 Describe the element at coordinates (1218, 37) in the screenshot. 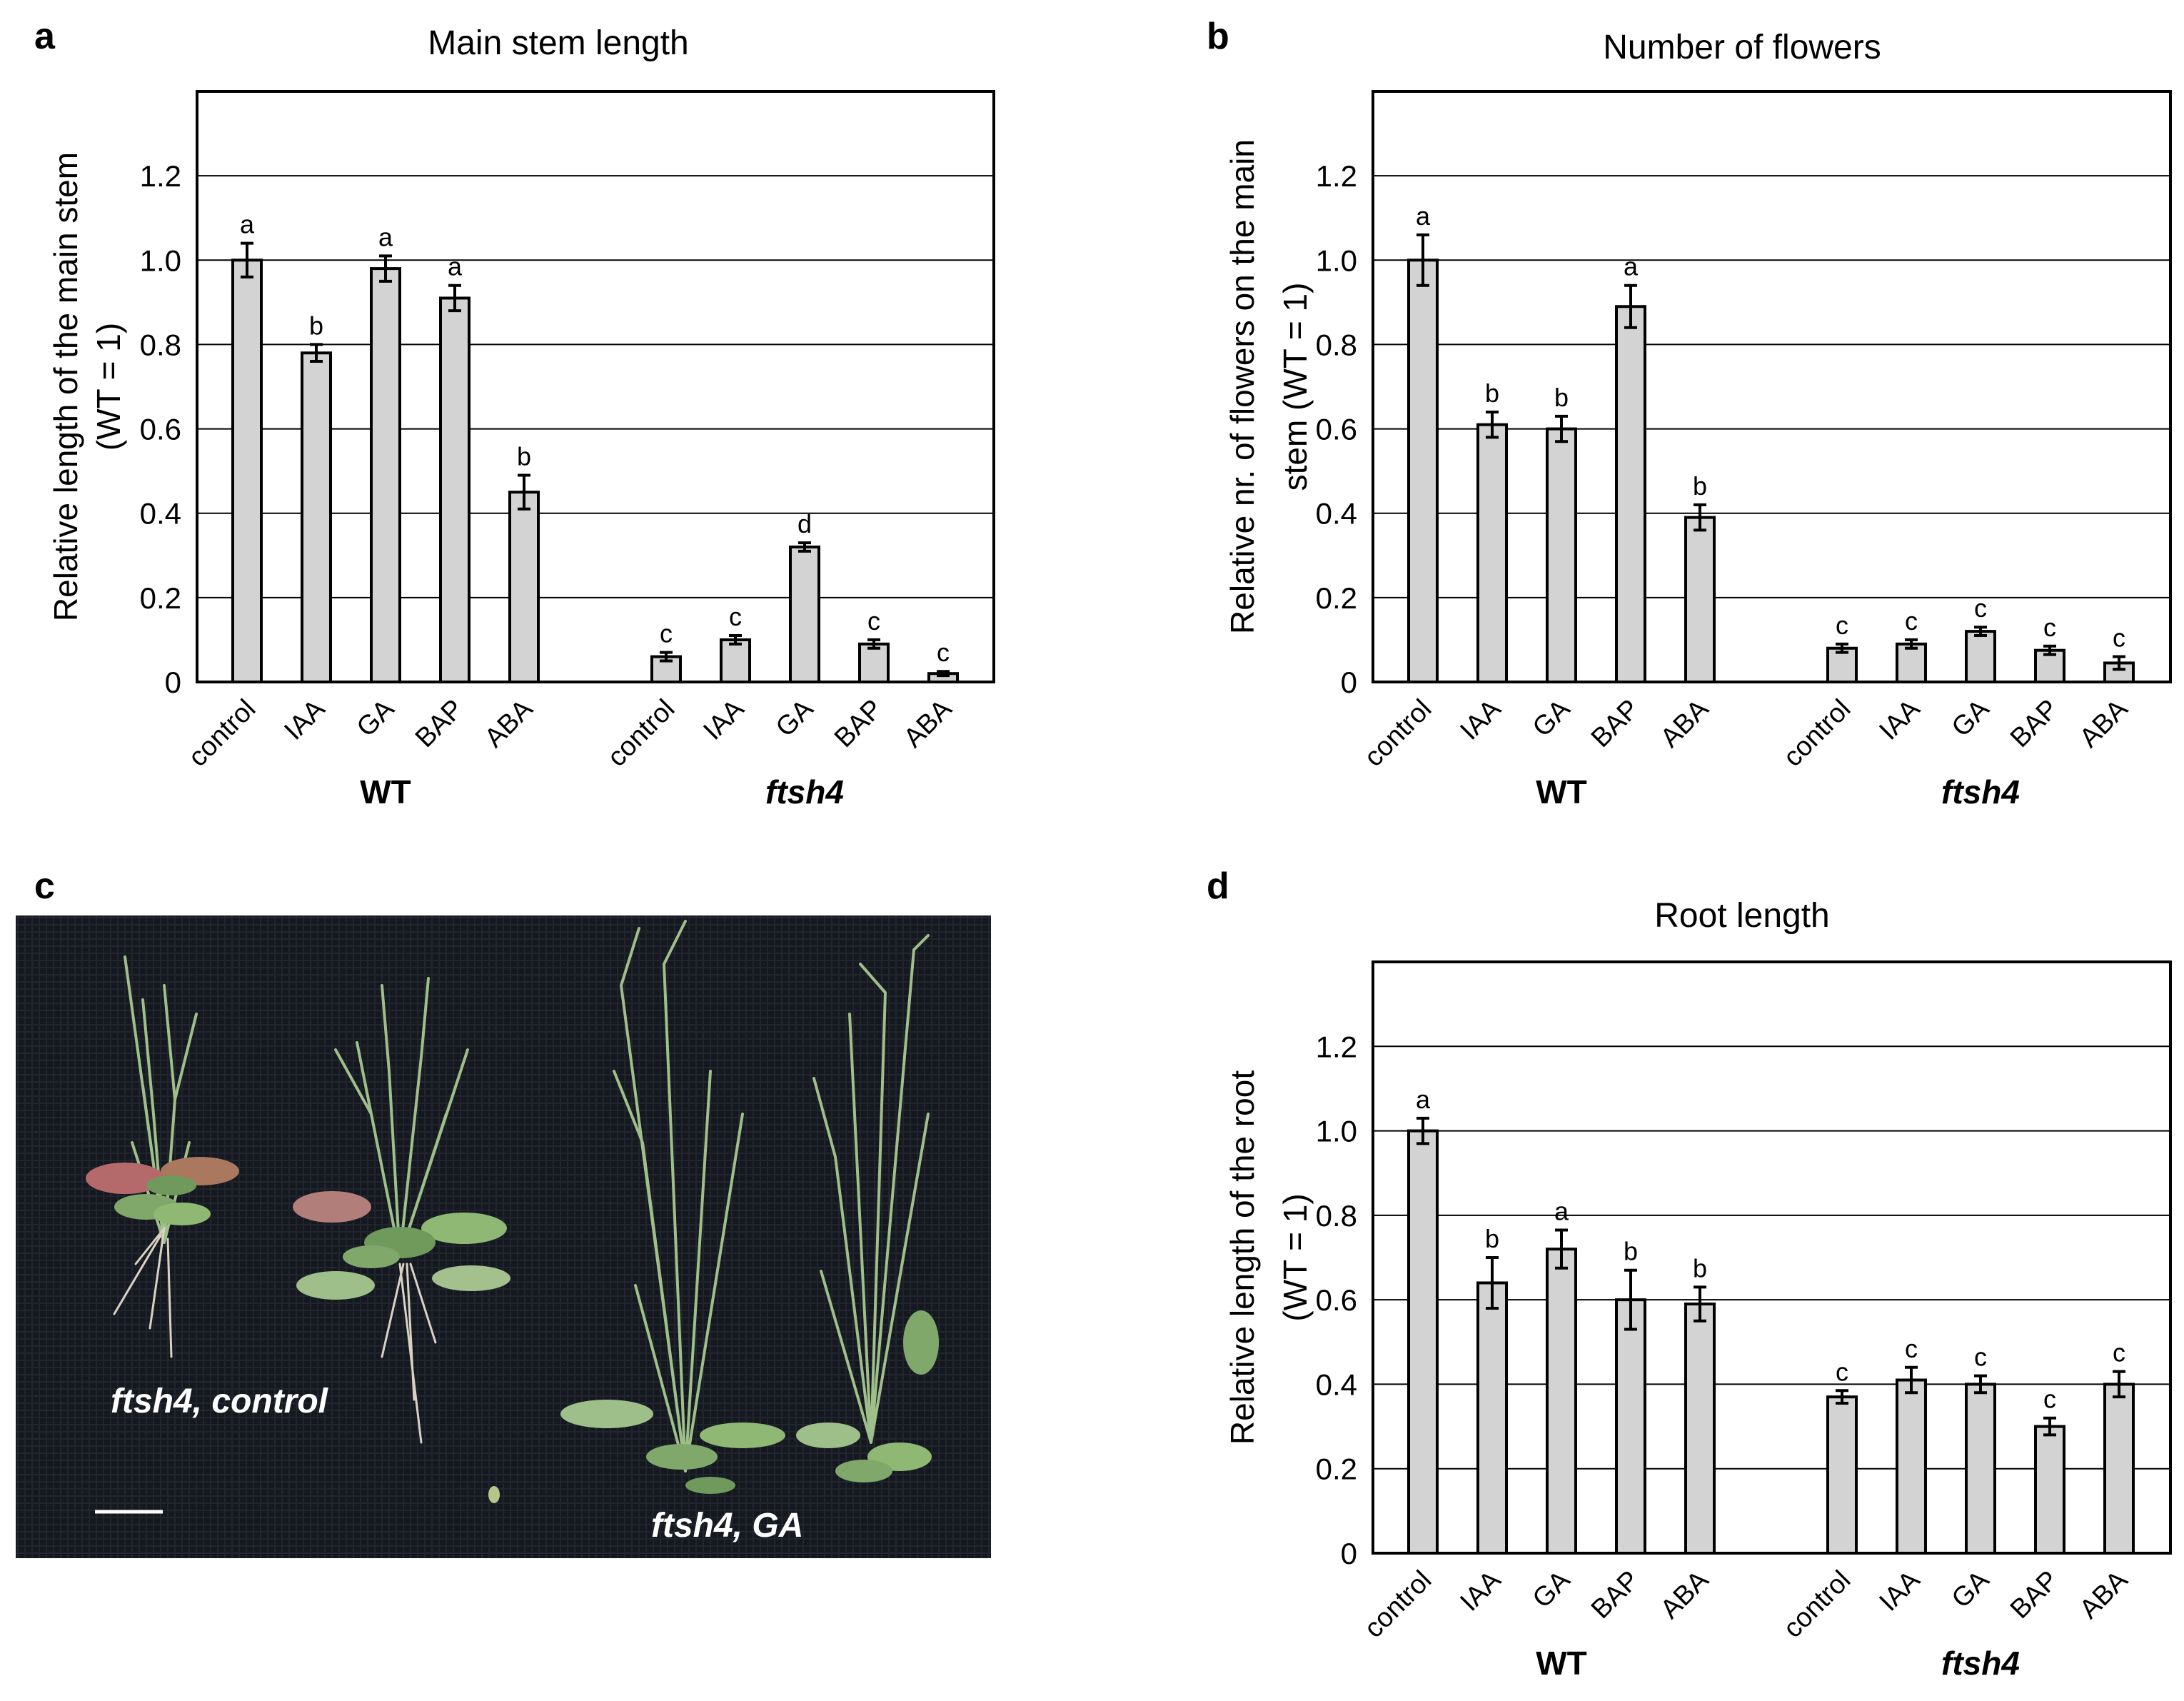

I see `panel-letter-b: b` at that location.